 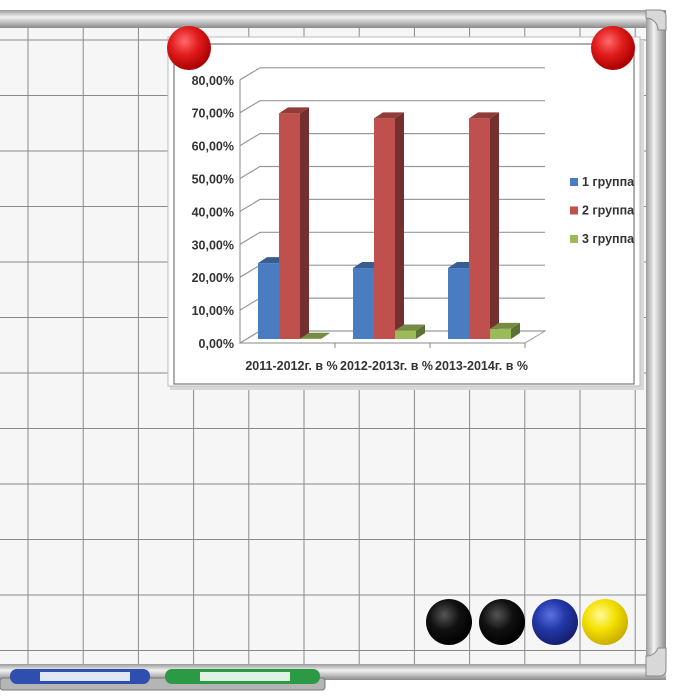 I want to click on magnet-blue, so click(x=555, y=622).